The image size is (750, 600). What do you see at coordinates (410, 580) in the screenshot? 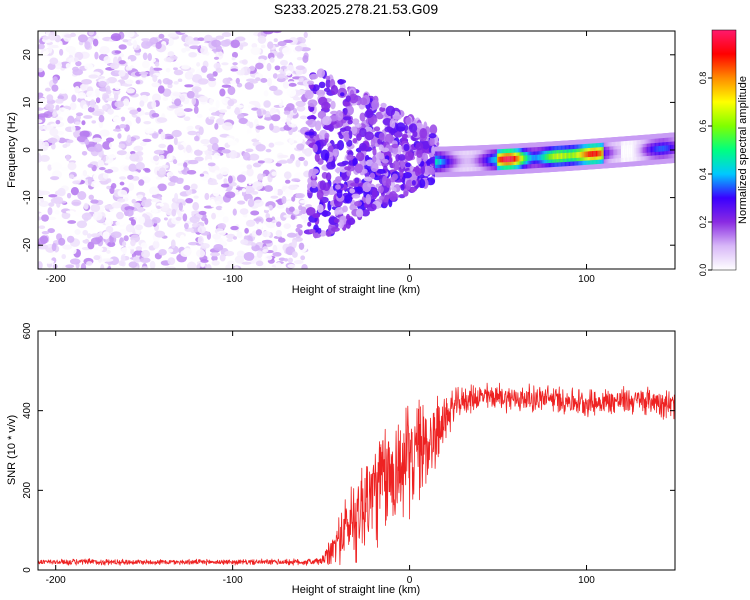
I see `snr-x-tick-label: 0` at bounding box center [410, 580].